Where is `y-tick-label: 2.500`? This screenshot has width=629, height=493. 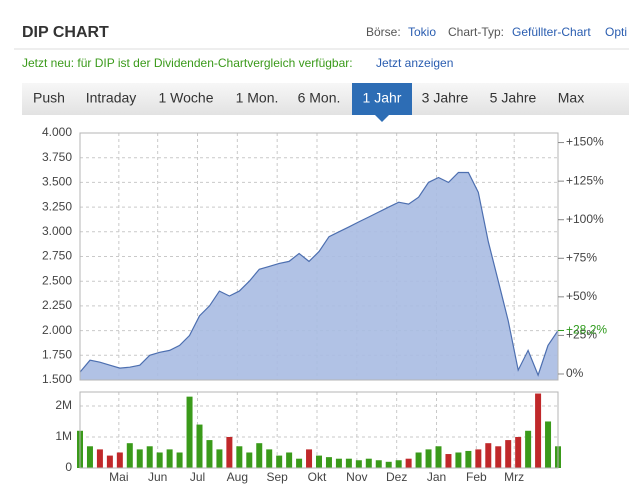 y-tick-label: 2.500 is located at coordinates (57, 280).